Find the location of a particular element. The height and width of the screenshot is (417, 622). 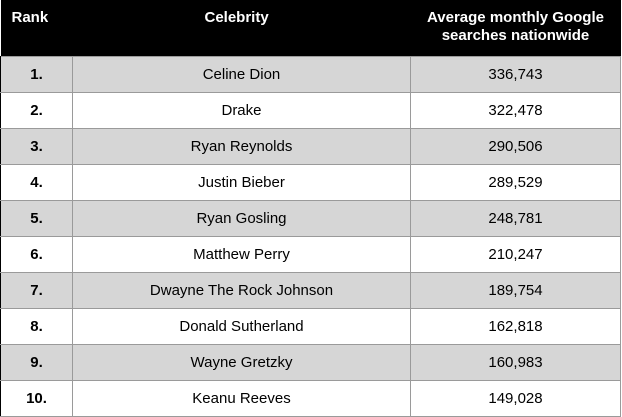

header-rank: Rank is located at coordinates (30, 17).